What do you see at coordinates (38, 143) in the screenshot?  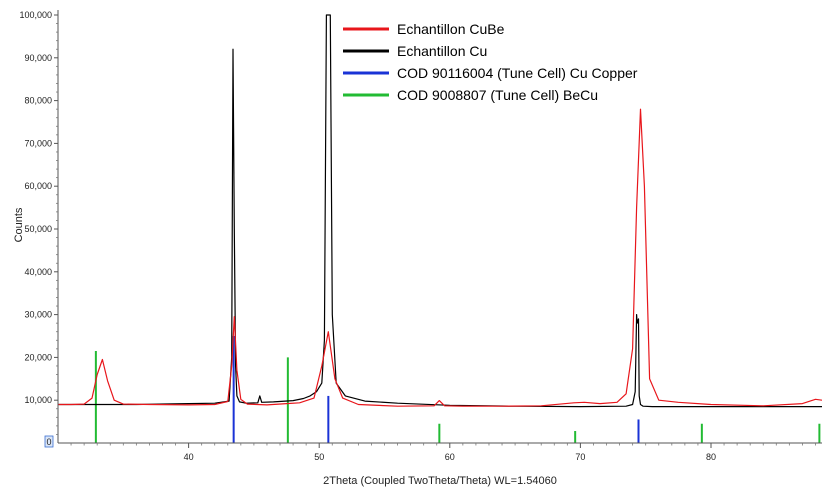 I see `y-tick-label-70000: 70,000` at bounding box center [38, 143].